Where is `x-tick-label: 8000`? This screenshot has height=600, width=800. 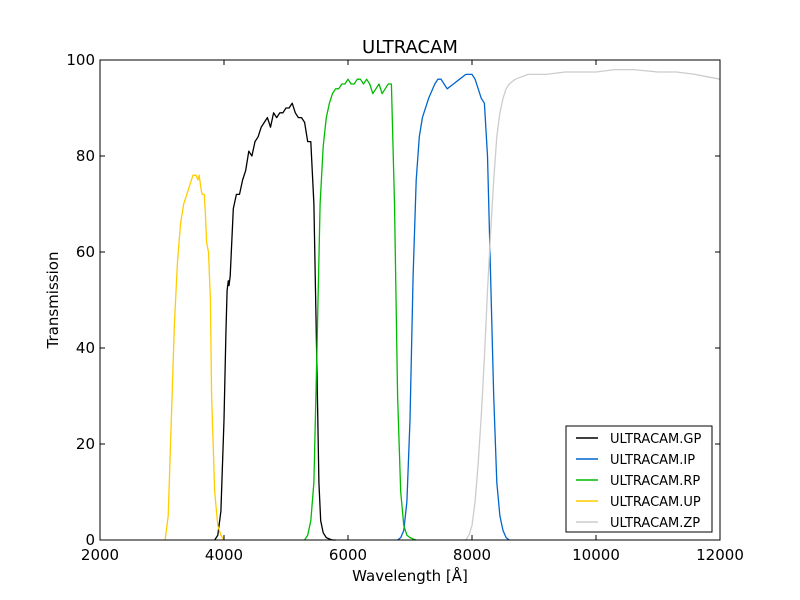
x-tick-label: 8000 is located at coordinates (472, 555).